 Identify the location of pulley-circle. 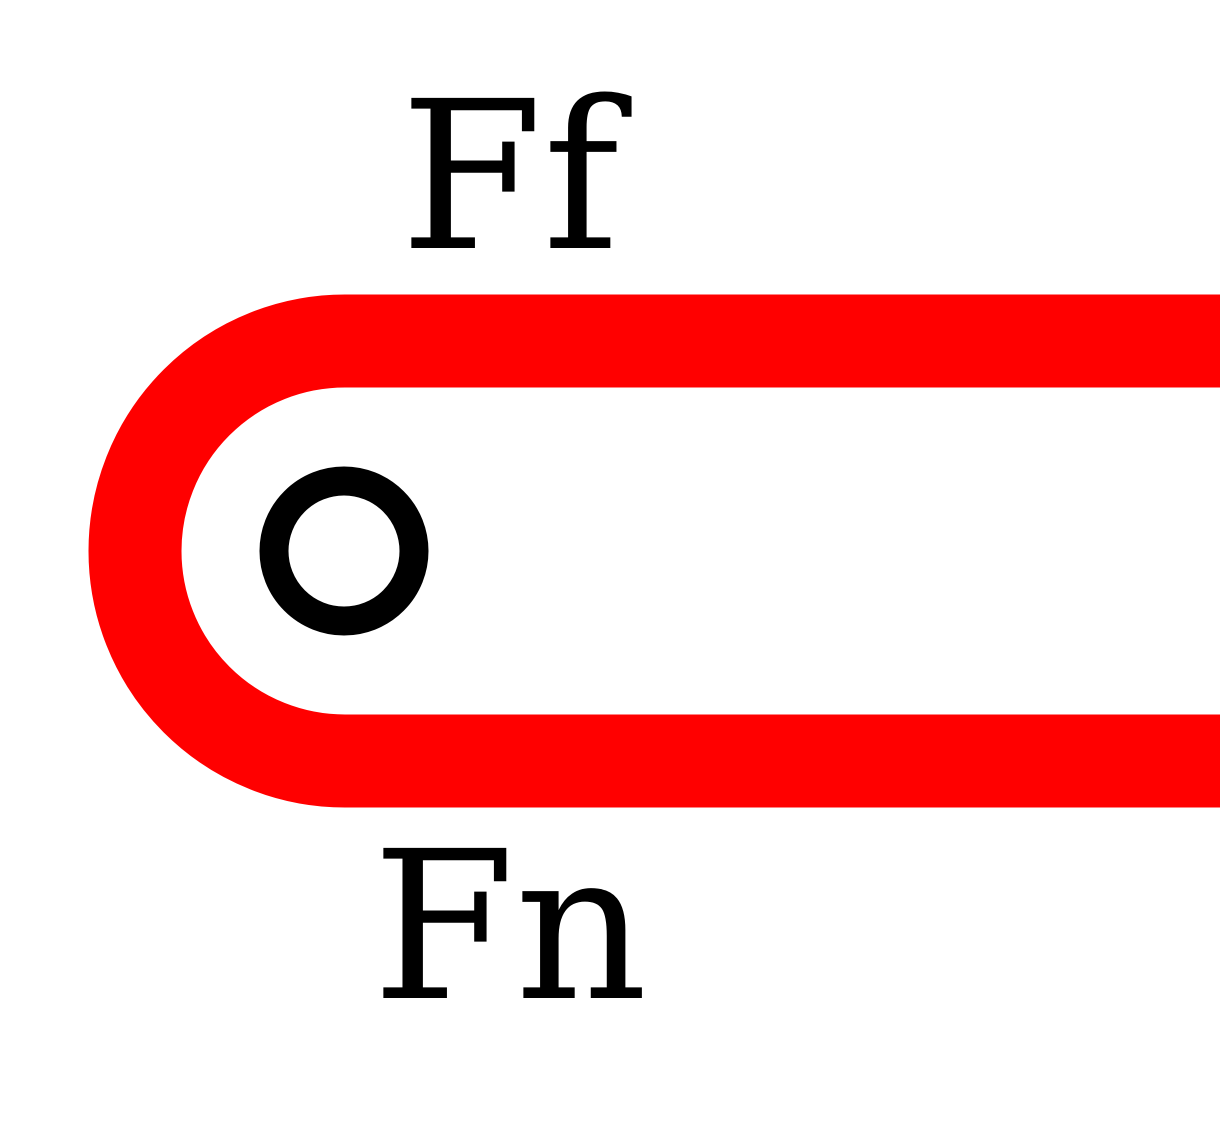
(344, 551).